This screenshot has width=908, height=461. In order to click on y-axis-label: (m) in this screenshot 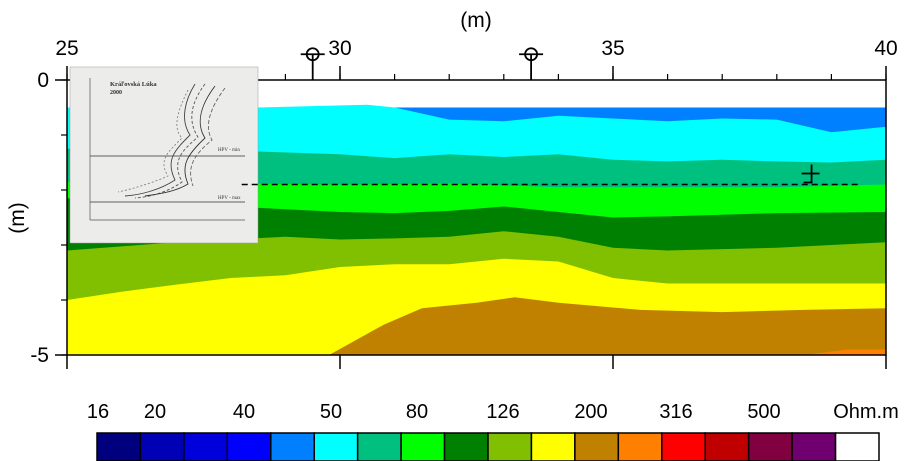, I will do `click(17, 217)`.